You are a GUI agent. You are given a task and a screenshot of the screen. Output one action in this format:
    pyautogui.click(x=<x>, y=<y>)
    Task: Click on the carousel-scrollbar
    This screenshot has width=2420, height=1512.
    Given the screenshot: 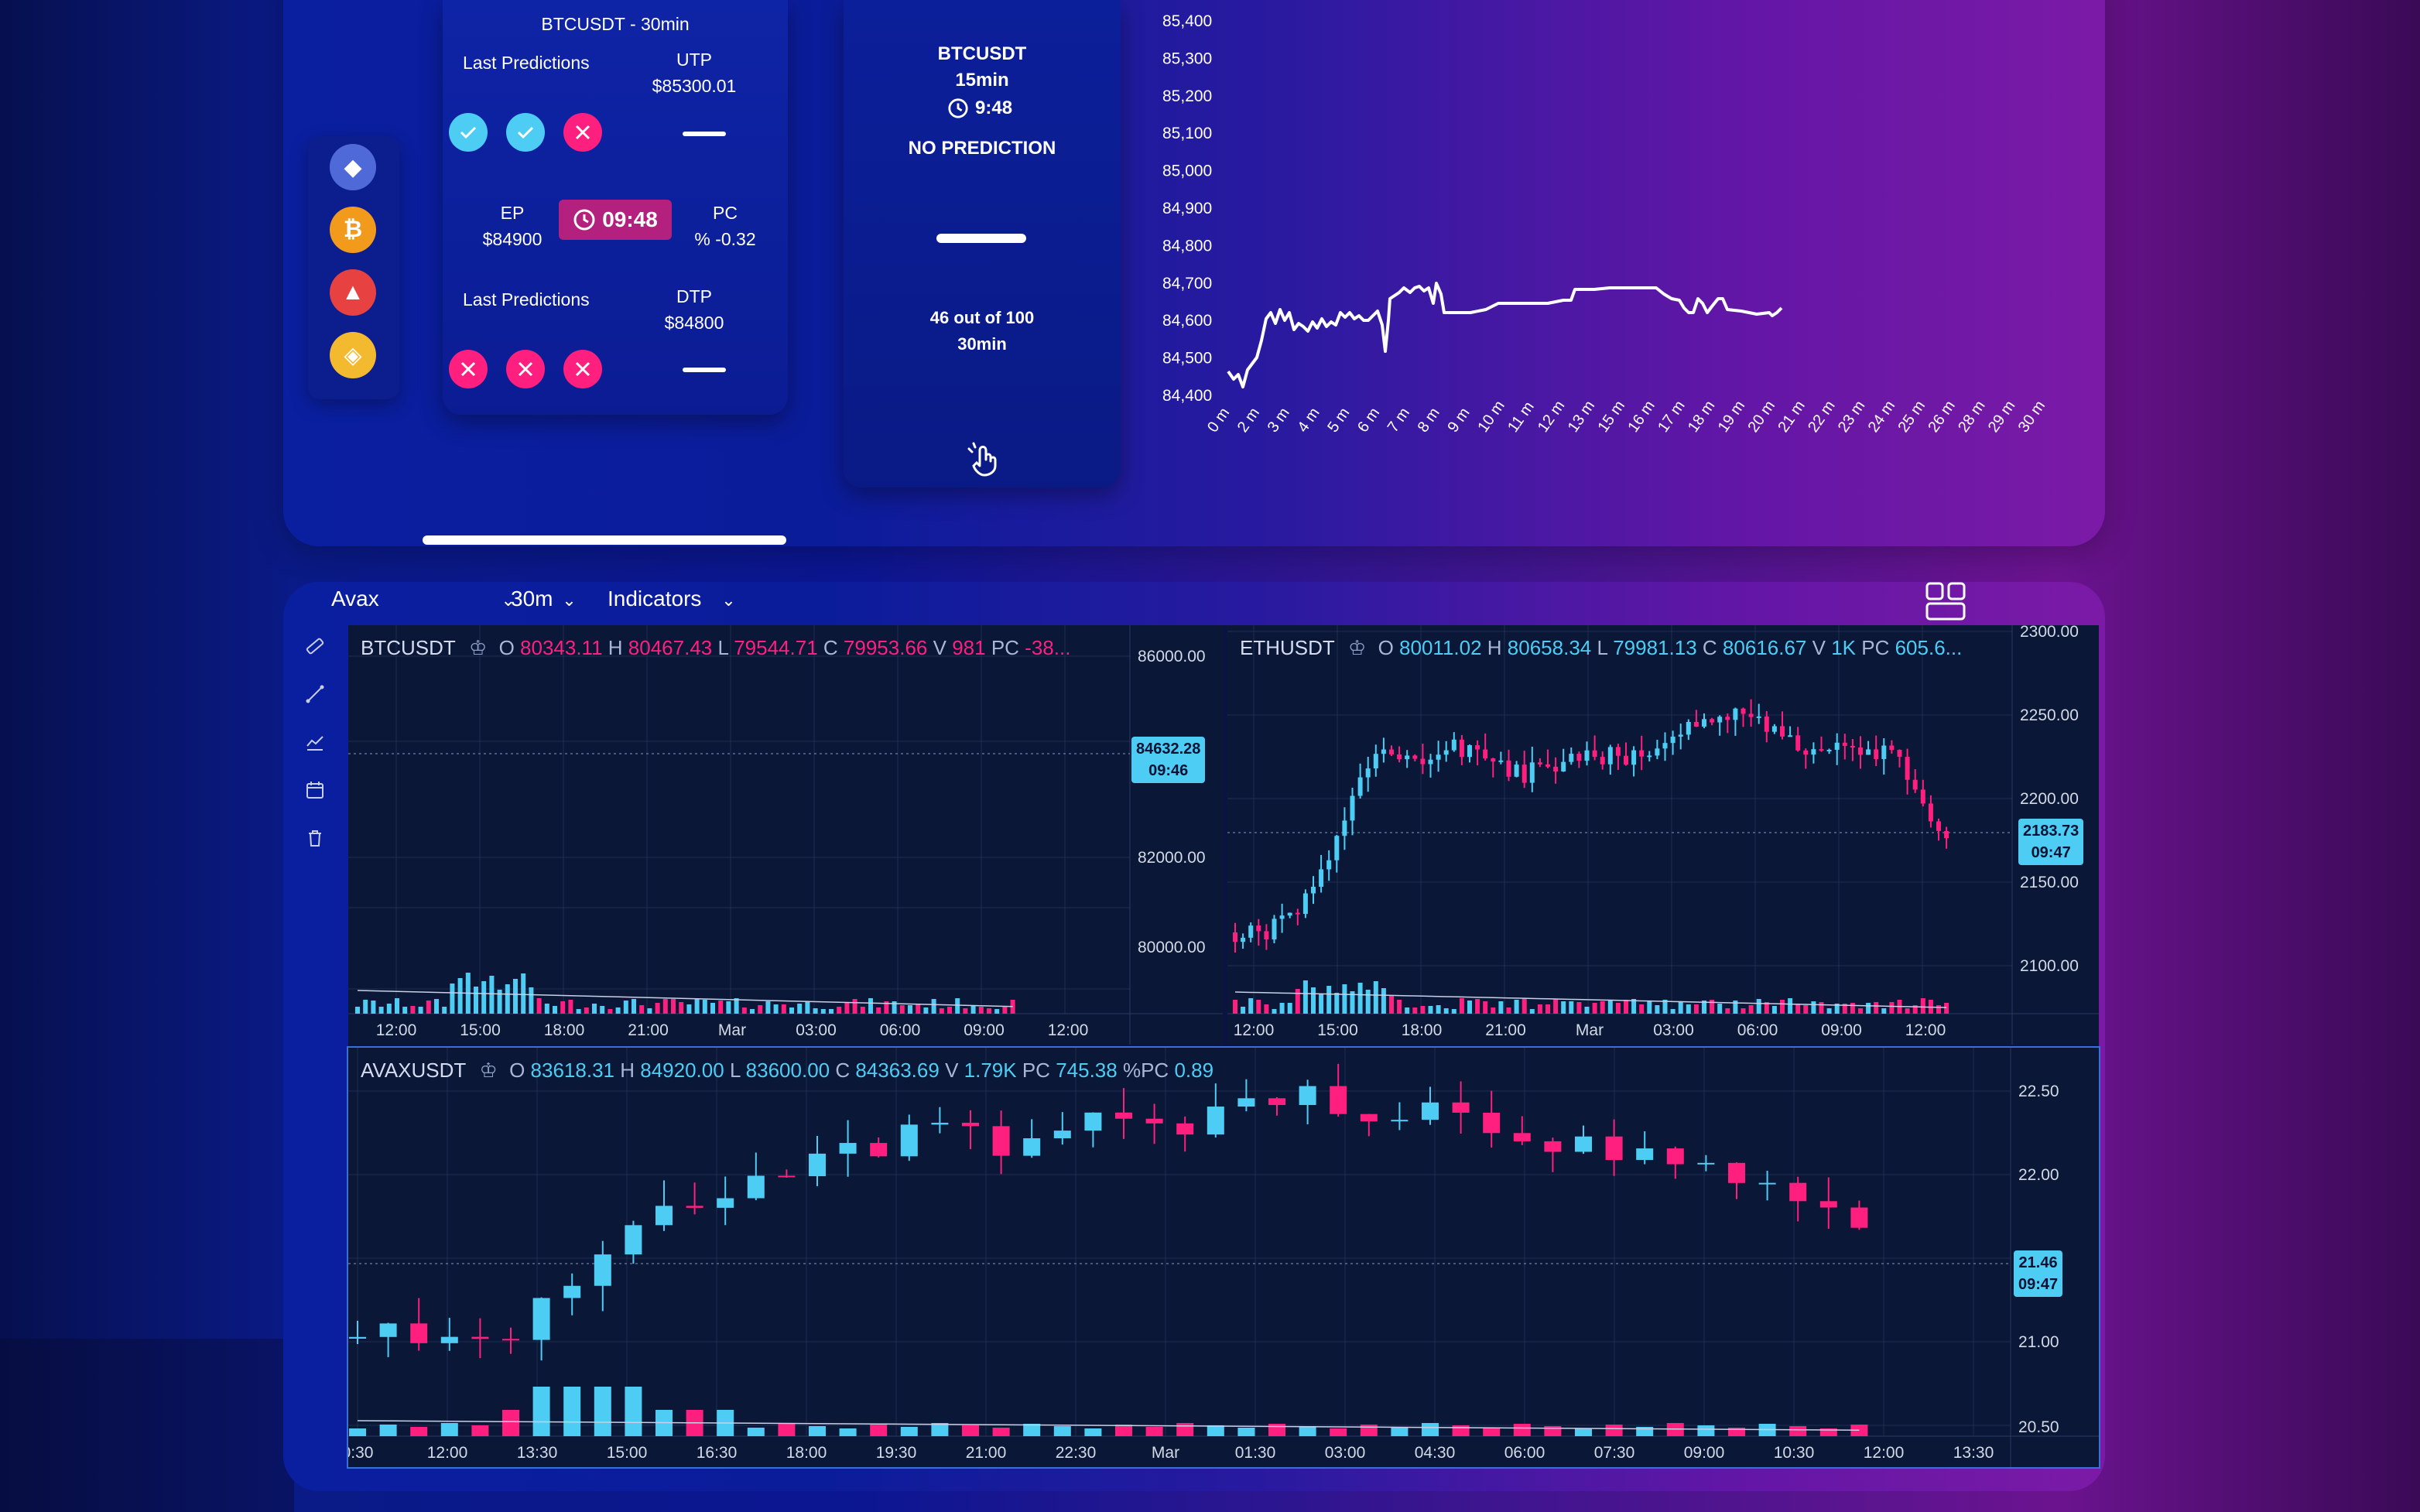 What is the action you would take?
    pyautogui.click(x=604, y=540)
    